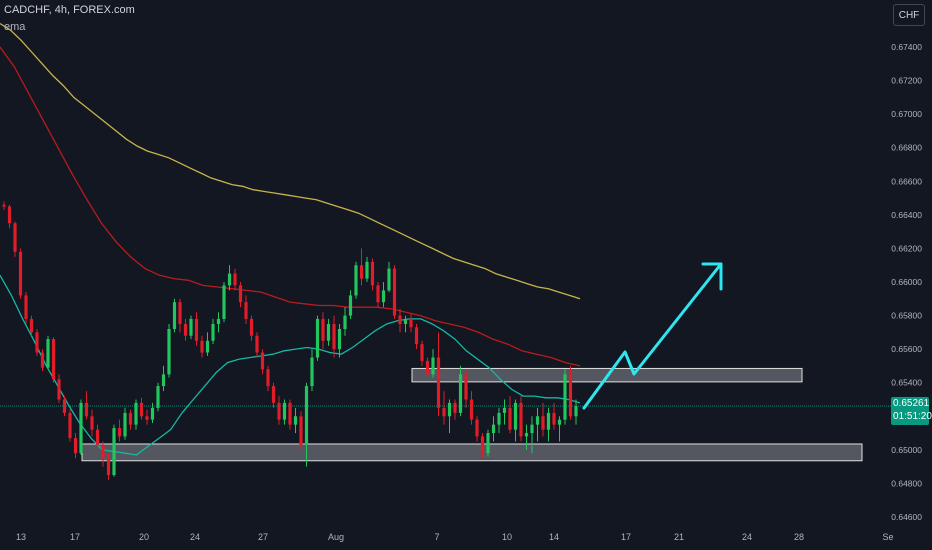 The image size is (932, 550). What do you see at coordinates (906, 349) in the screenshot?
I see `y-axis-tick-label: 0.65600` at bounding box center [906, 349].